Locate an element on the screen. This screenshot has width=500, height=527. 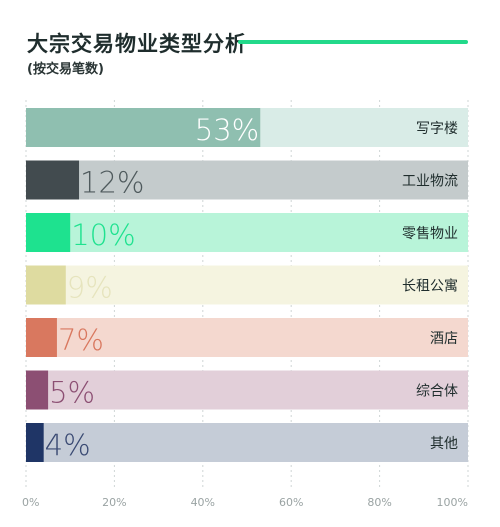
chart-title: 大宗交易物业类型分析 is located at coordinates (137, 44).